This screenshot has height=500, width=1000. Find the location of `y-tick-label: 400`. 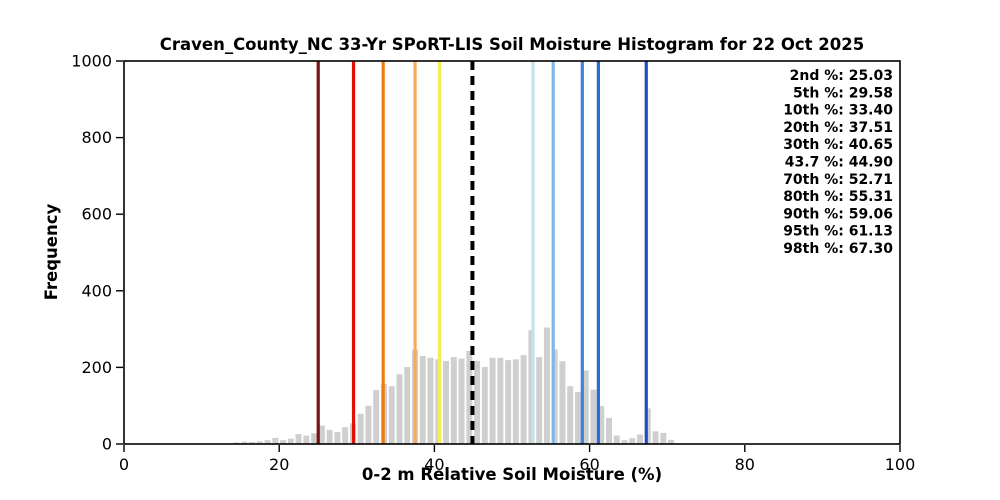

y-tick-label: 400 is located at coordinates (96, 290).